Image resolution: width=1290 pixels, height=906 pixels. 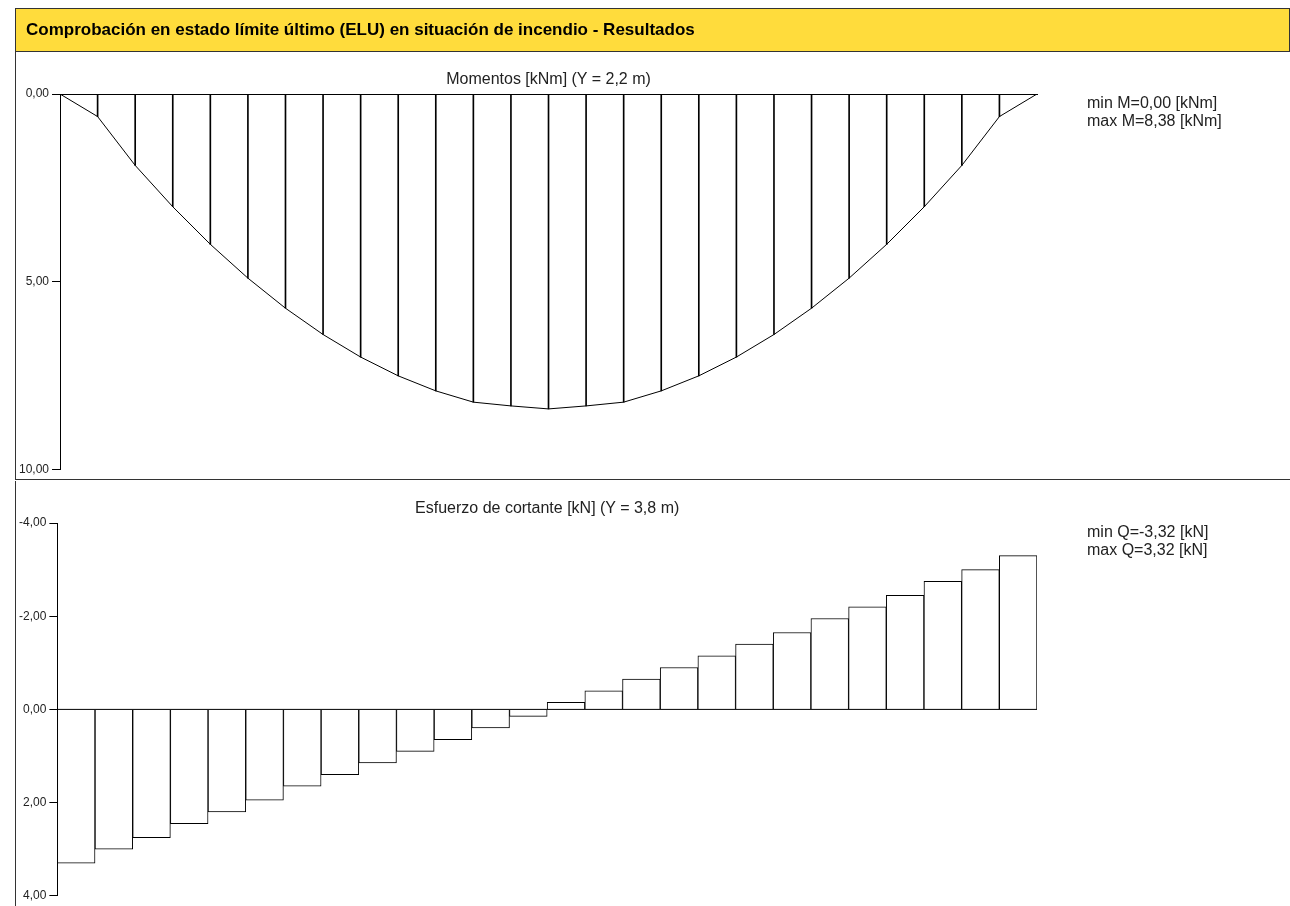 I want to click on chart-subtitle: Momentos [kNm] (Y = 2,2 m), so click(x=548, y=79).